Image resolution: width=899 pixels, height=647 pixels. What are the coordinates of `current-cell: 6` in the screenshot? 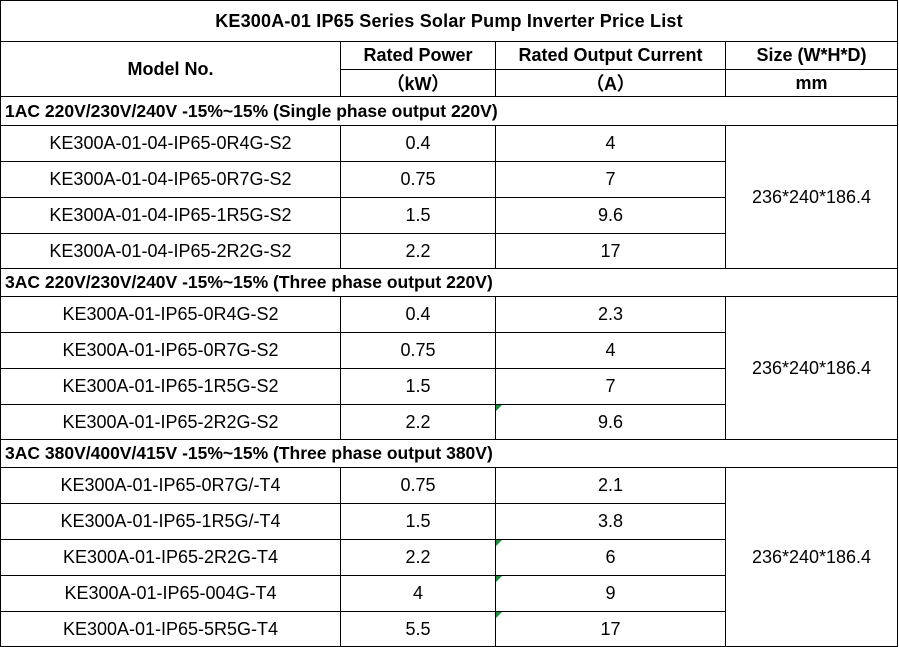 It's located at (610, 557).